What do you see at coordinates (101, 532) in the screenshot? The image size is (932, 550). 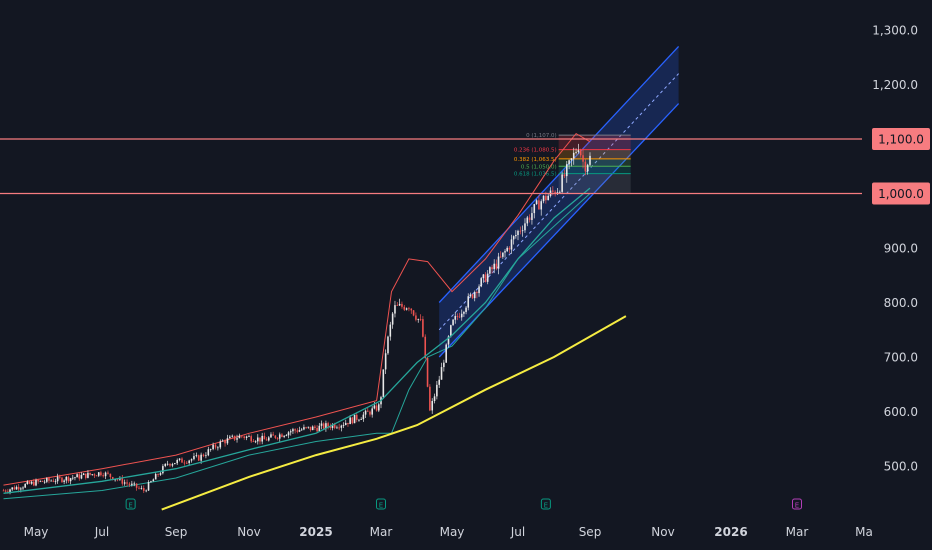 I see `x-tick-label: Jul` at bounding box center [101, 532].